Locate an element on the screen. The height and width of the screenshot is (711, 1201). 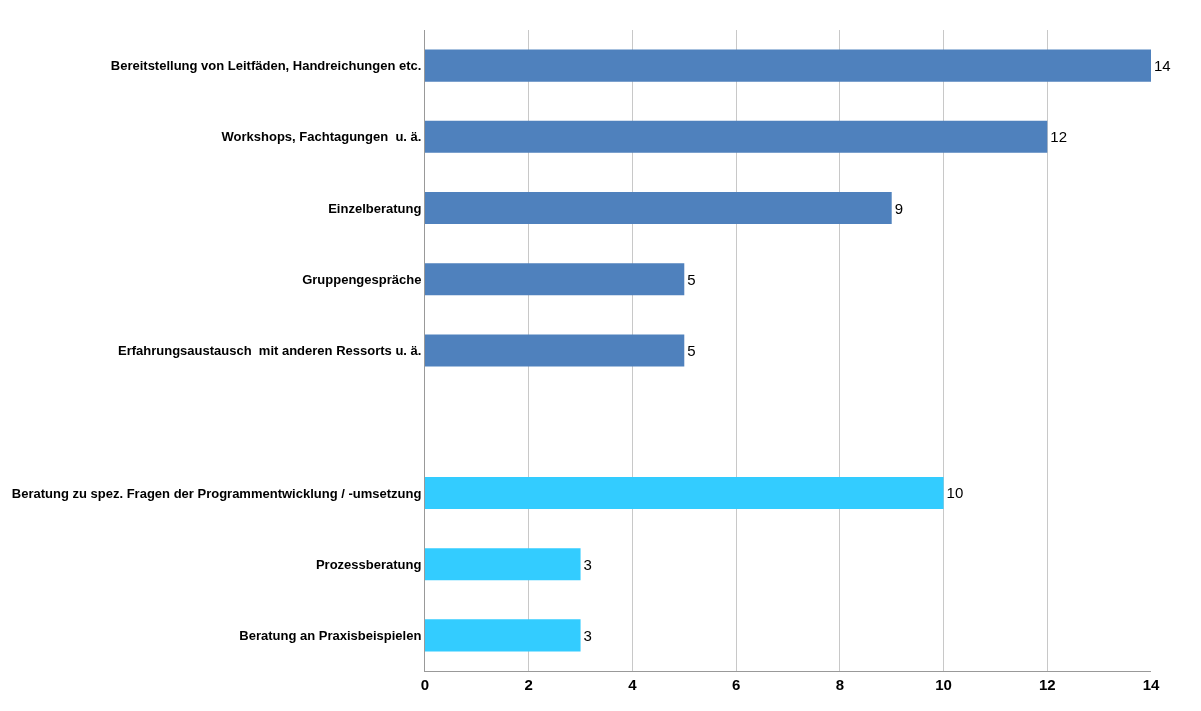
y-tick-label: Beratung an Praxisbeispielen is located at coordinates (330, 635).